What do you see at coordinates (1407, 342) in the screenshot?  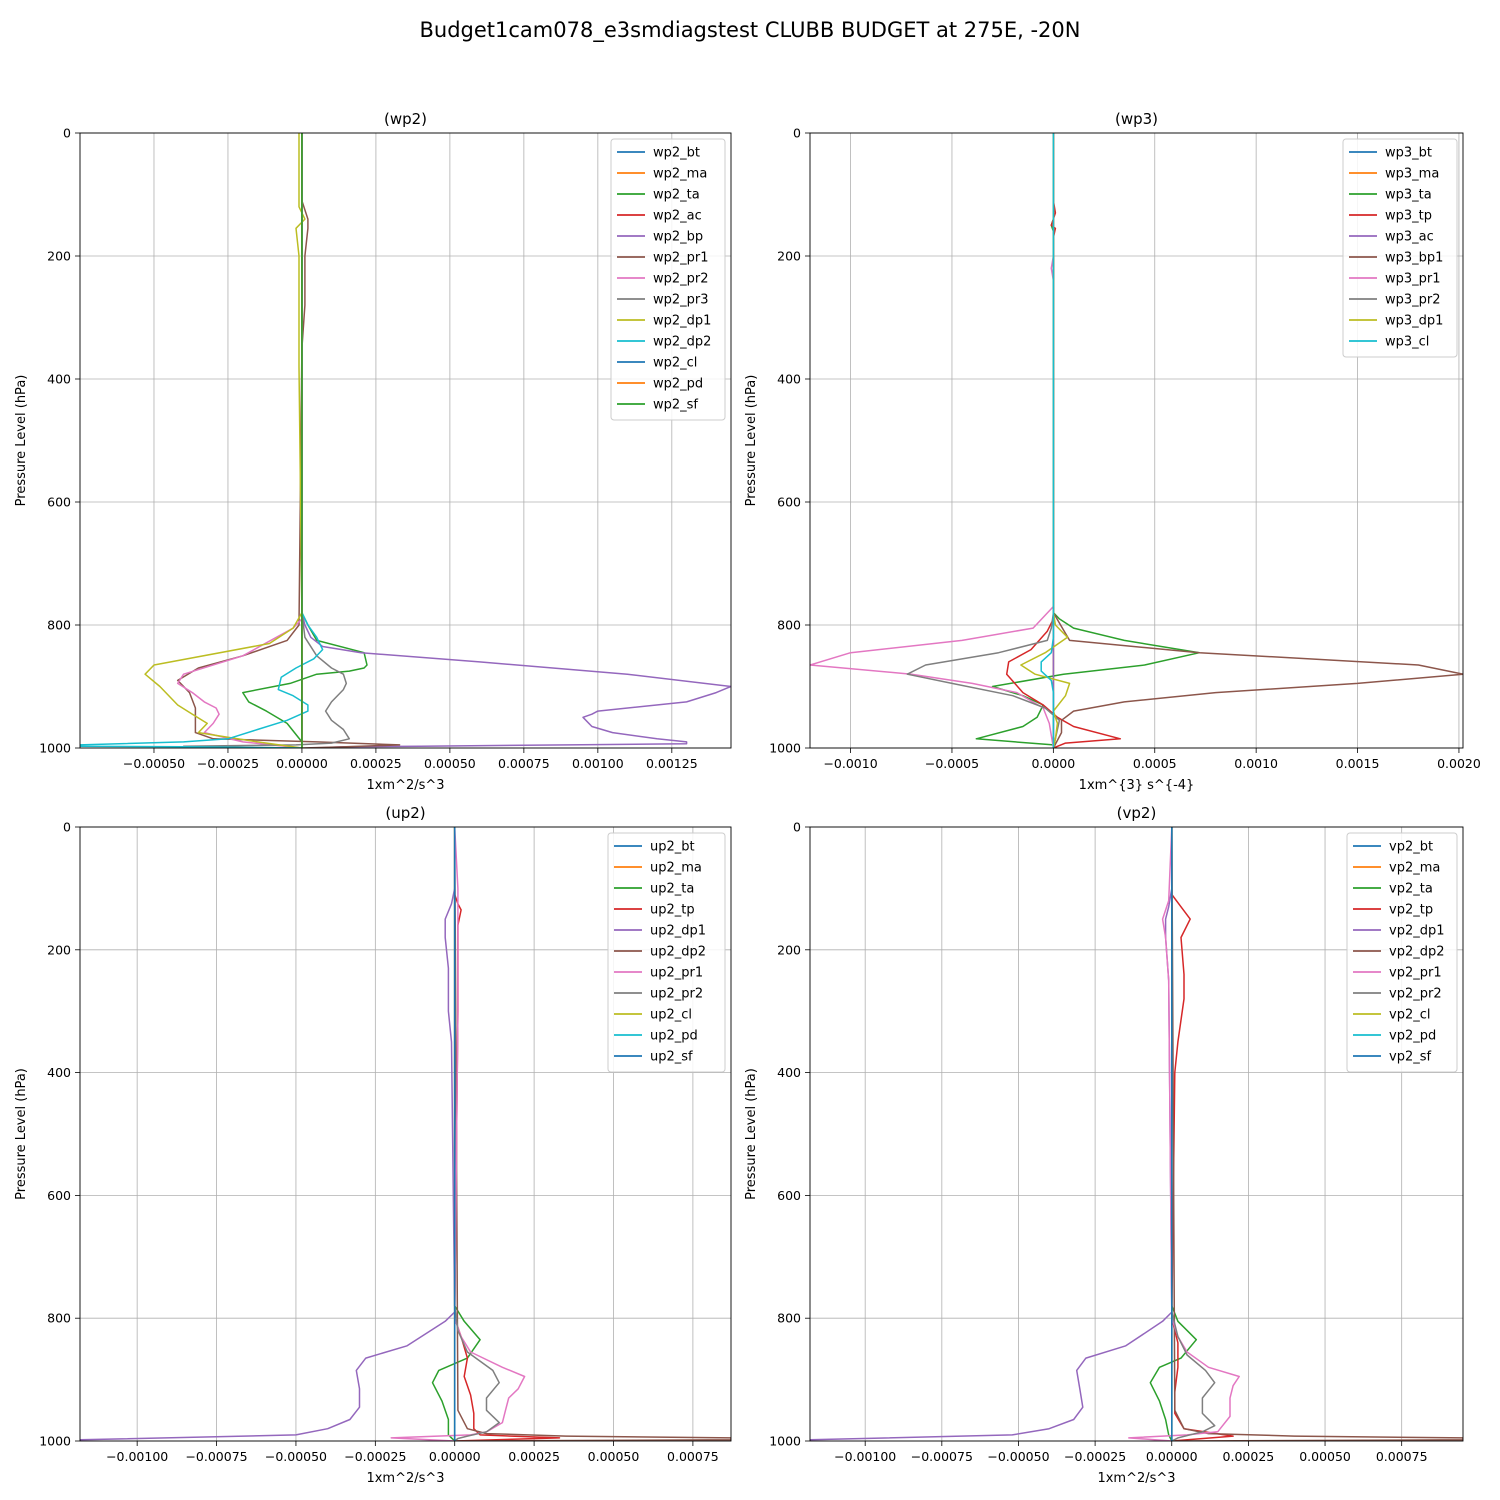 I see `legend-label: wp3_cl` at bounding box center [1407, 342].